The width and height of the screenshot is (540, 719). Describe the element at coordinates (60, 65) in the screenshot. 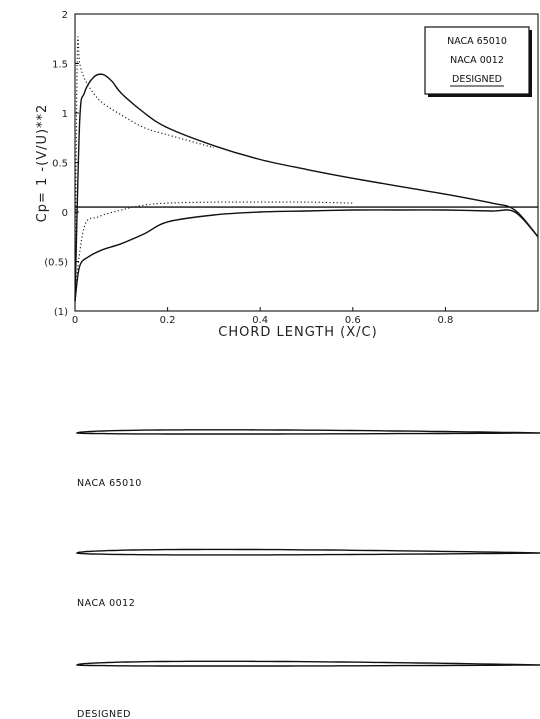

I see `y-tick-label: 1.5` at that location.